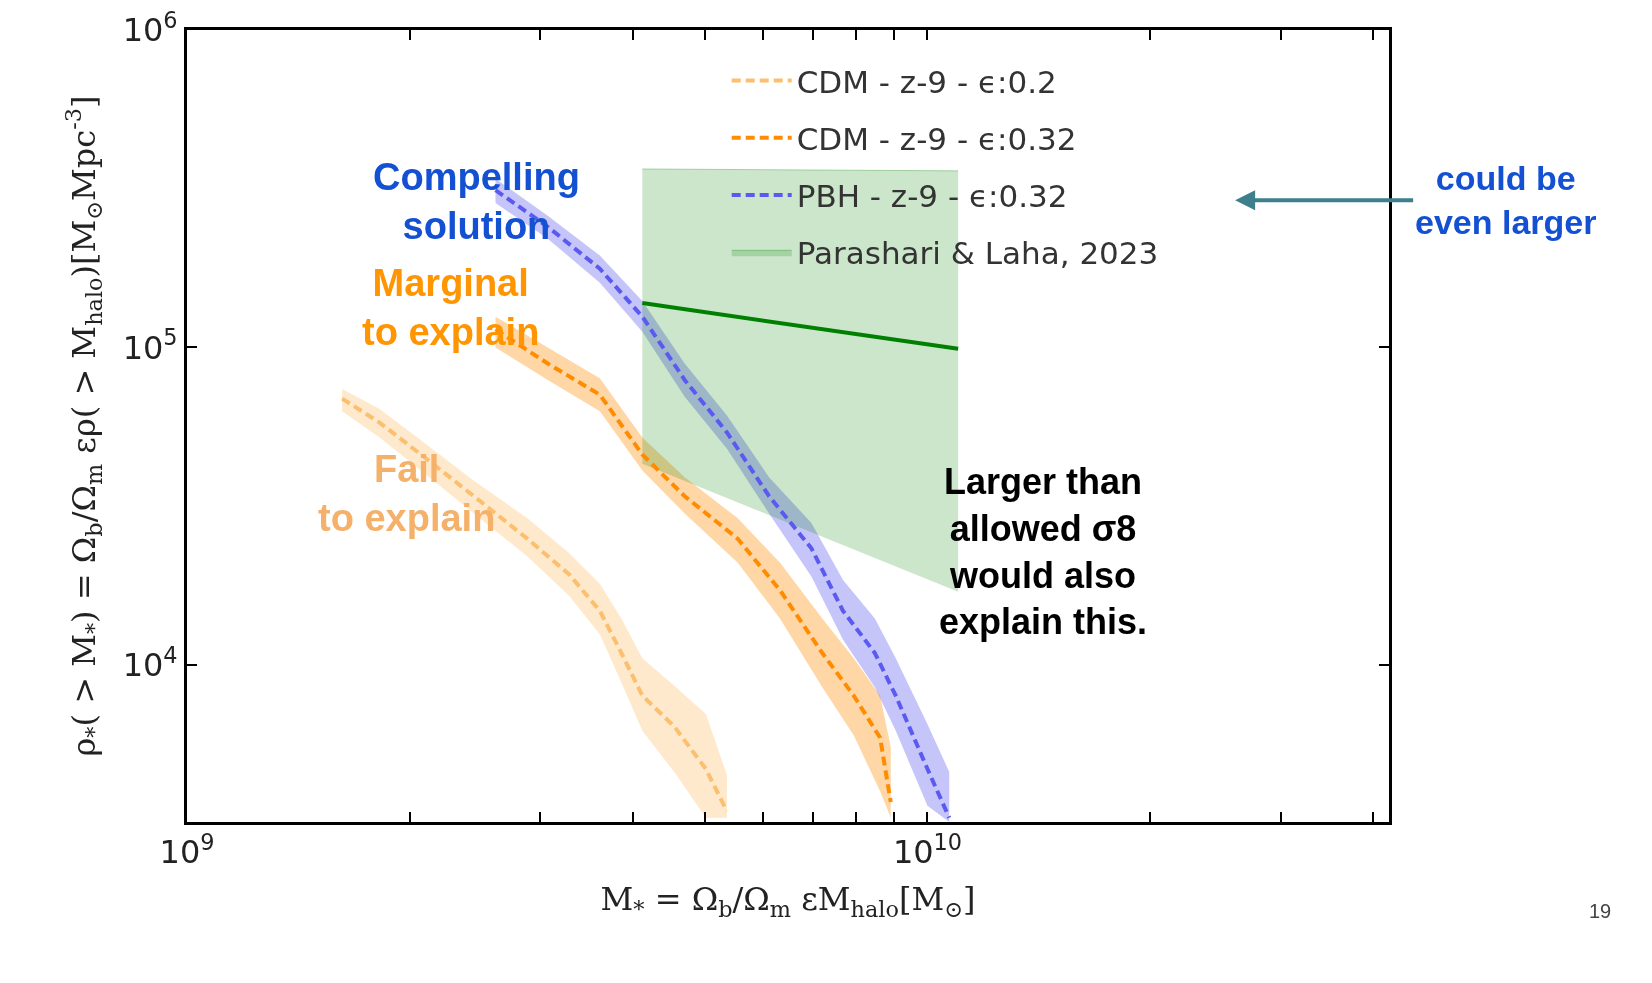 This screenshot has height=983, width=1652. What do you see at coordinates (1600, 911) in the screenshot?
I see `text: 19` at bounding box center [1600, 911].